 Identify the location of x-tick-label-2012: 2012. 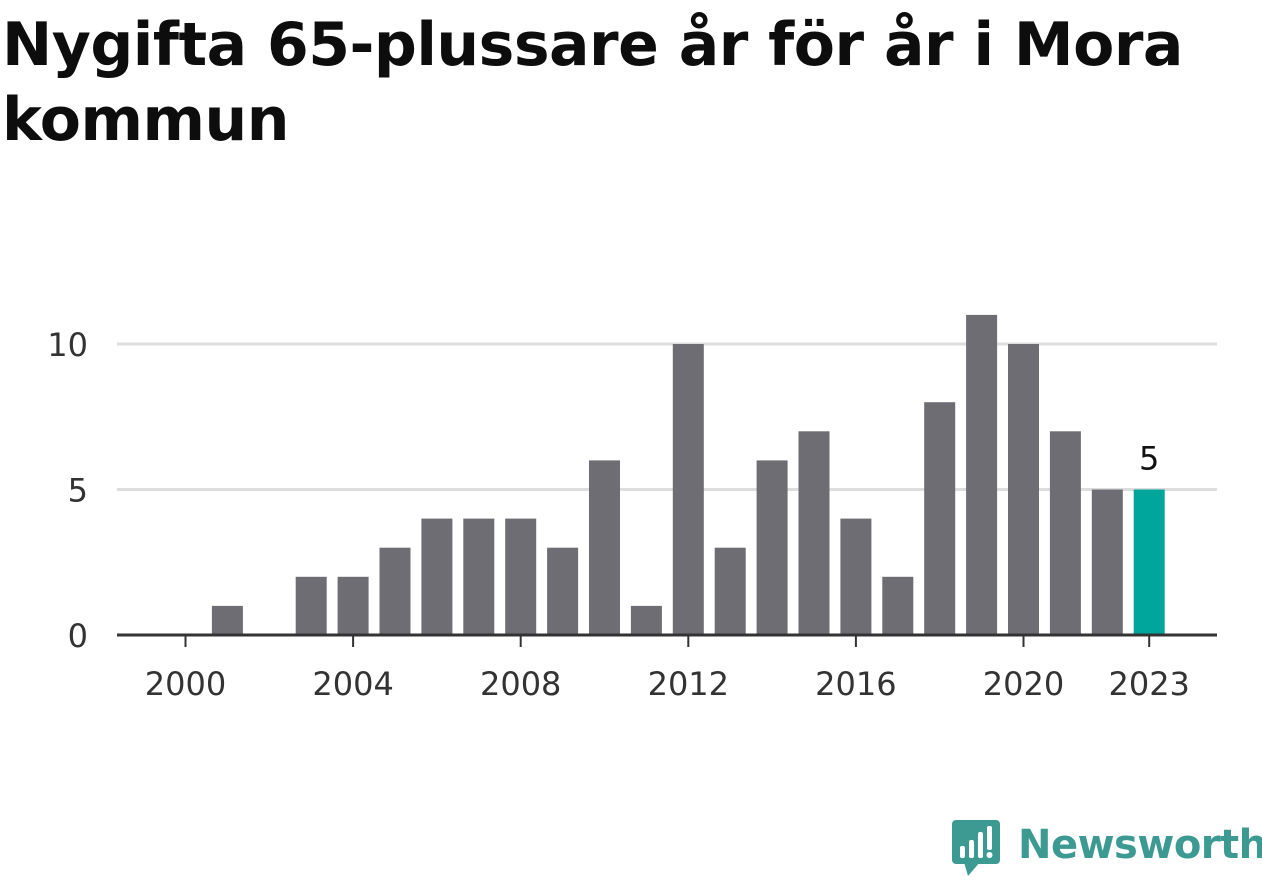
(688, 684).